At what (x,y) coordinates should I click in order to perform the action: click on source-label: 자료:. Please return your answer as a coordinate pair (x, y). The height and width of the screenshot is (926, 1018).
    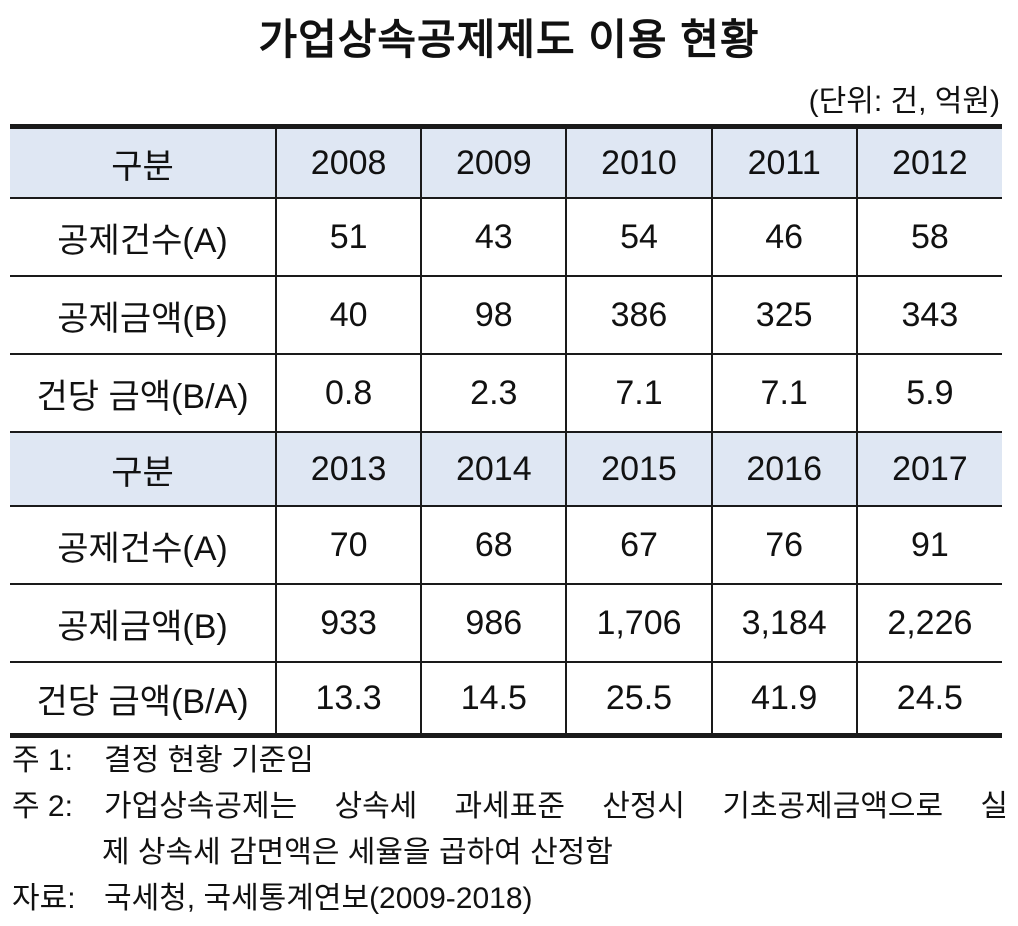
    Looking at the image, I should click on (44, 898).